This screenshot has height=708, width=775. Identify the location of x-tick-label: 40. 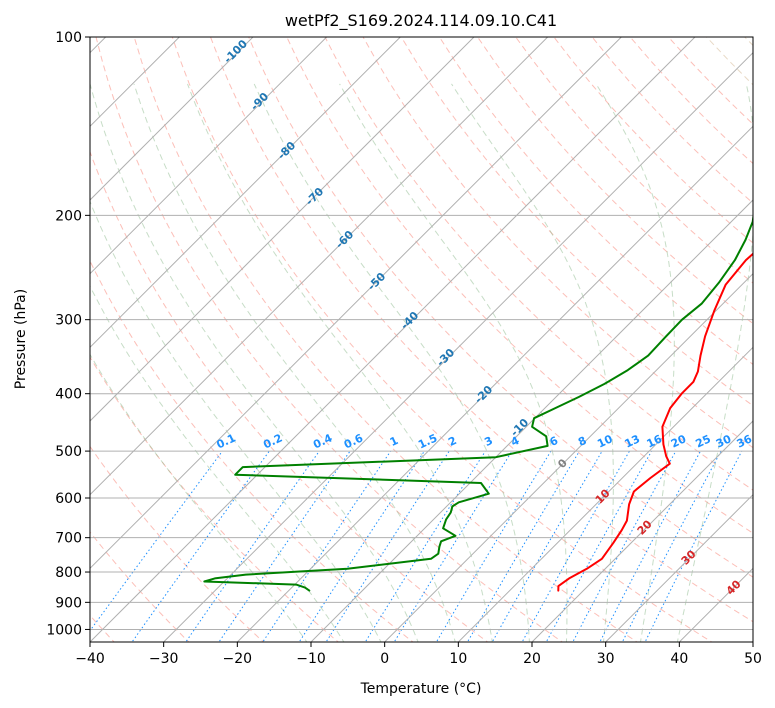
(679, 659).